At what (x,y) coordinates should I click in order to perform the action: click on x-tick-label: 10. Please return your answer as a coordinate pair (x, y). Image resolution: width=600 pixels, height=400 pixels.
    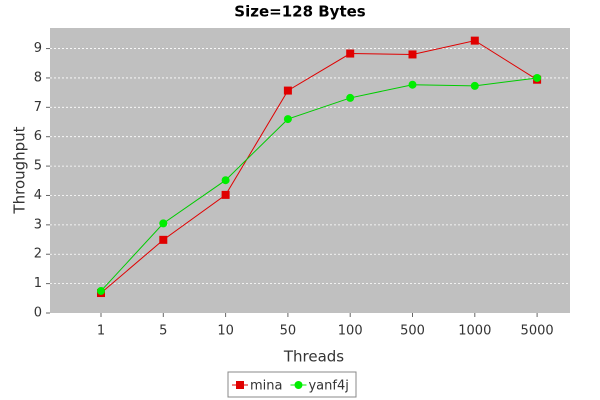
    Looking at the image, I should click on (225, 331).